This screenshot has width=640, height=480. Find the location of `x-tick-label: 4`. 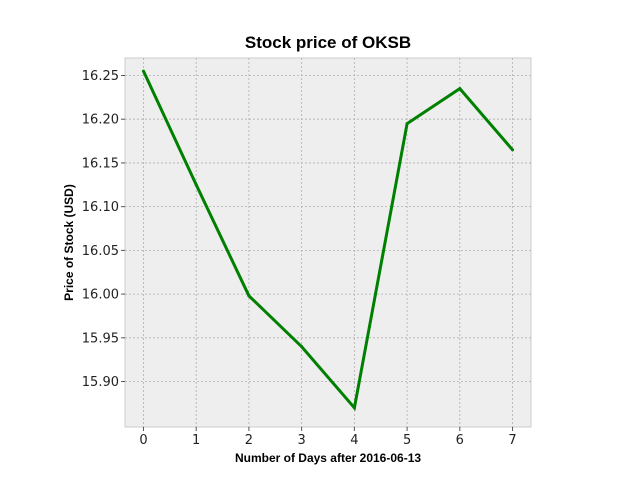

x-tick-label: 4 is located at coordinates (354, 440).